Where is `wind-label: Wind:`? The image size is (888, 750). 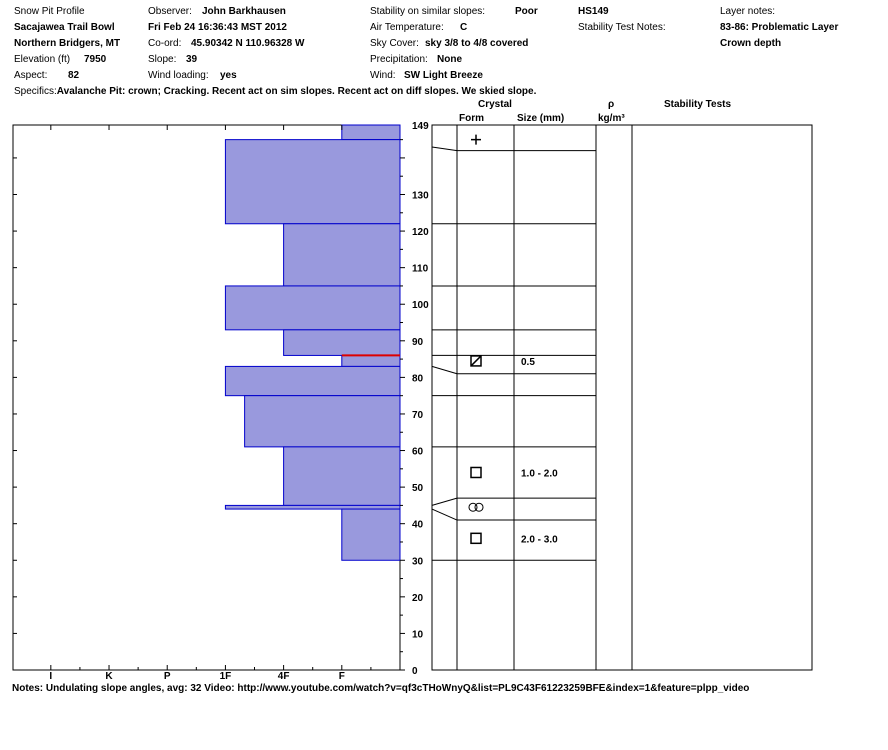
wind-label: Wind: is located at coordinates (383, 75).